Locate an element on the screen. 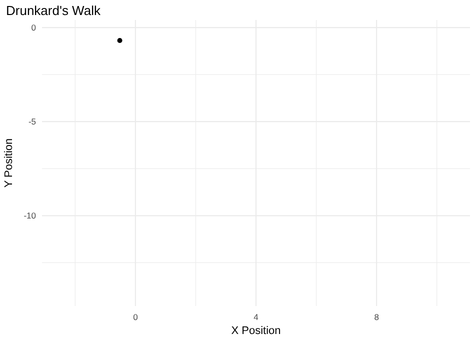 Image resolution: width=474 pixels, height=338 pixels. y-tick-label: -10 is located at coordinates (30, 215).